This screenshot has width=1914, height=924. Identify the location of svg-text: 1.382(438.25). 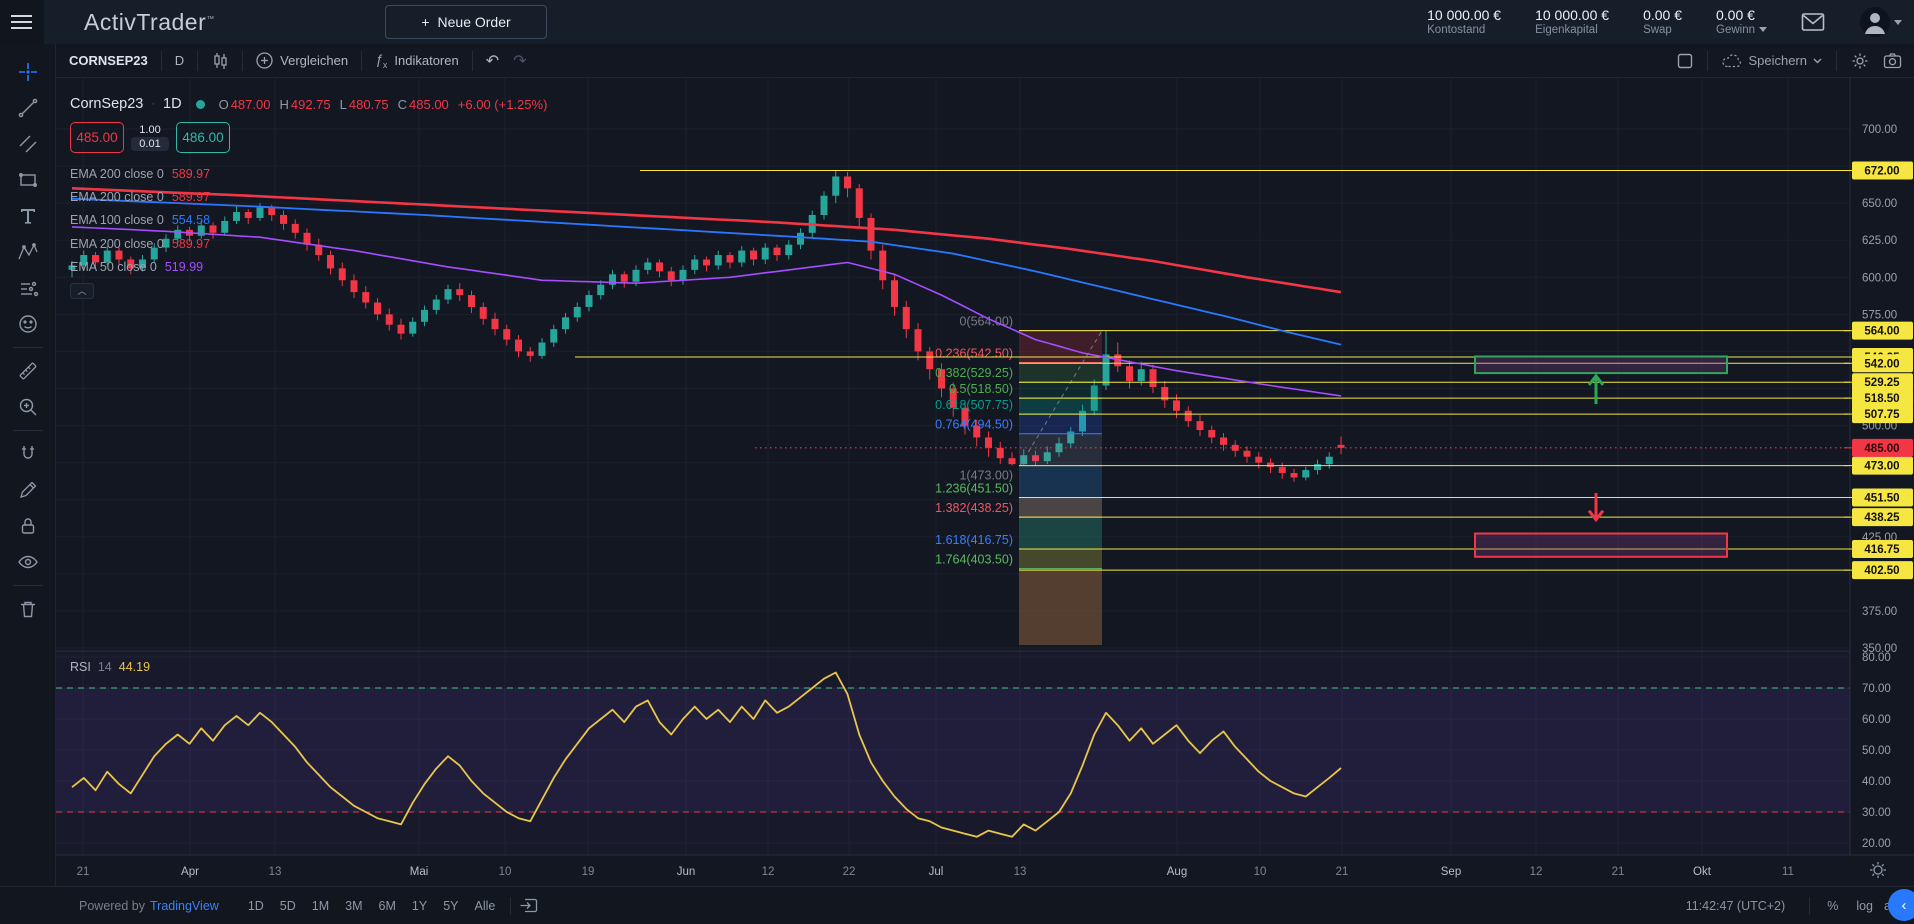
(974, 508).